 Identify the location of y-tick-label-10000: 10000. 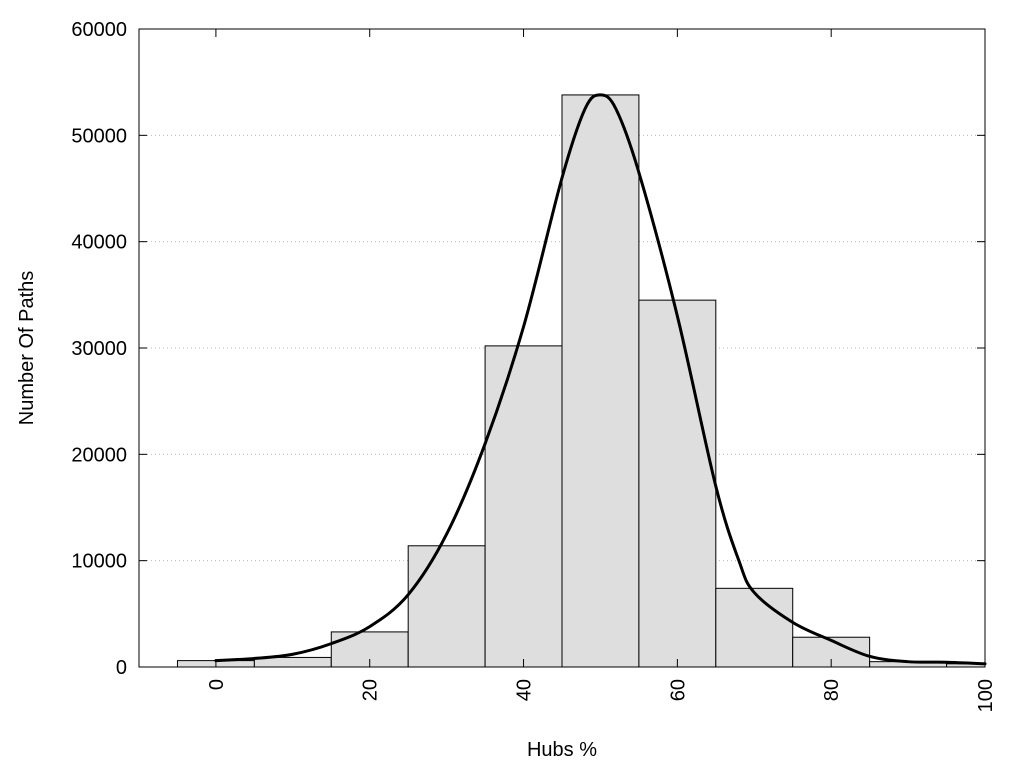
(99, 562).